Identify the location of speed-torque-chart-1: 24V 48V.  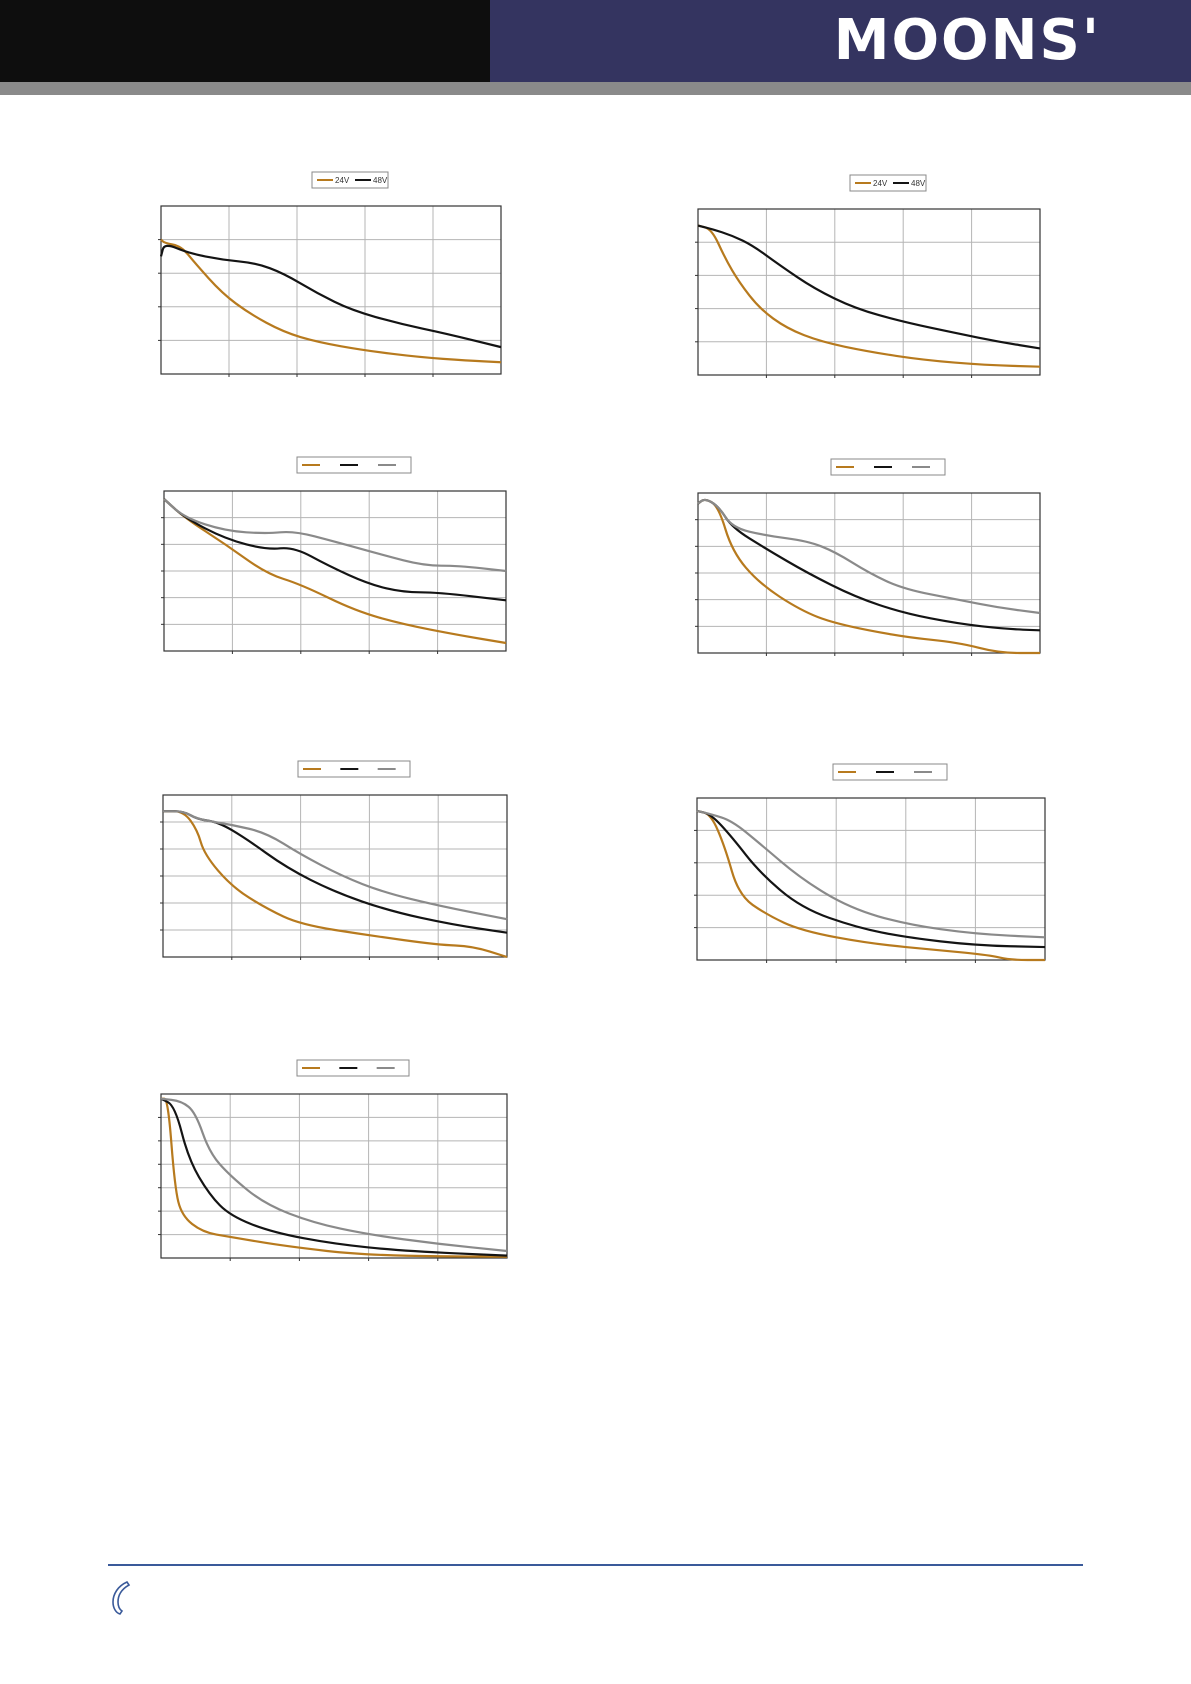
(331, 274).